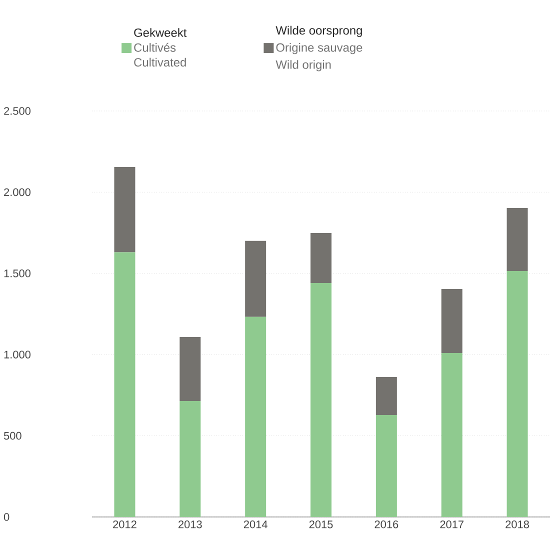 Image resolution: width=552 pixels, height=550 pixels. Describe the element at coordinates (7, 517) in the screenshot. I see `y-tick-label: 0` at that location.